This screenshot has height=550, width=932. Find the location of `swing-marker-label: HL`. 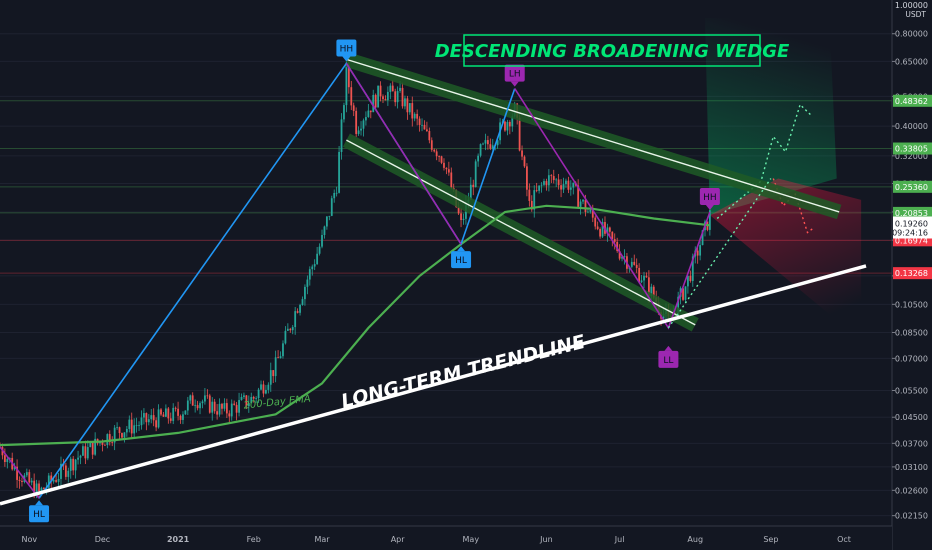

swing-marker-label: HL is located at coordinates (461, 261).